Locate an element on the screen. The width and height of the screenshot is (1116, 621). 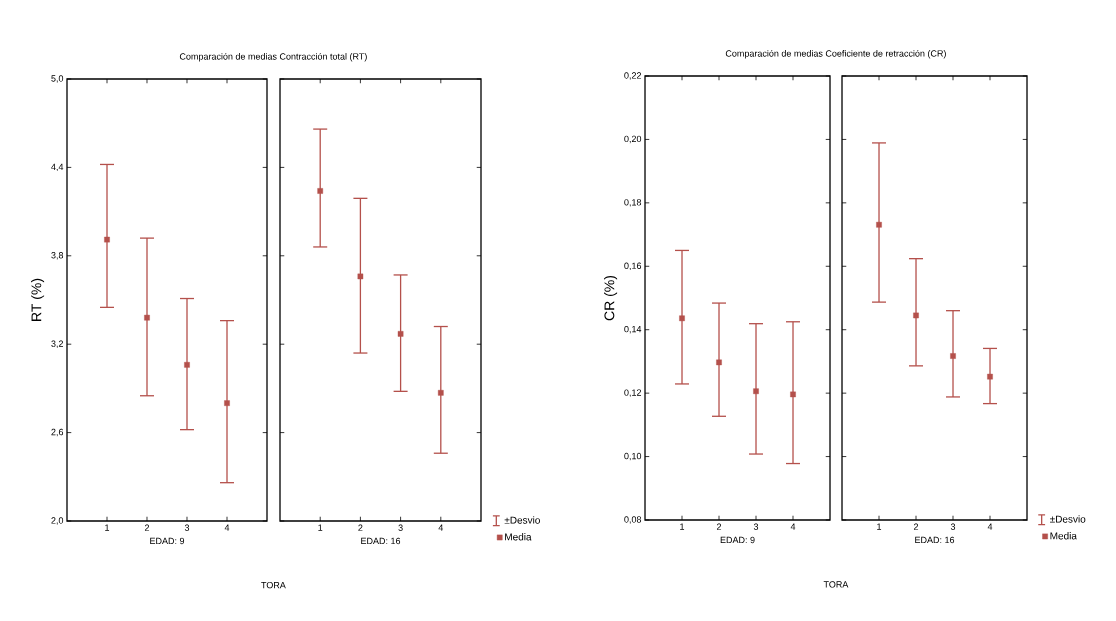
y-tick-label: 0,18 is located at coordinates (633, 203).